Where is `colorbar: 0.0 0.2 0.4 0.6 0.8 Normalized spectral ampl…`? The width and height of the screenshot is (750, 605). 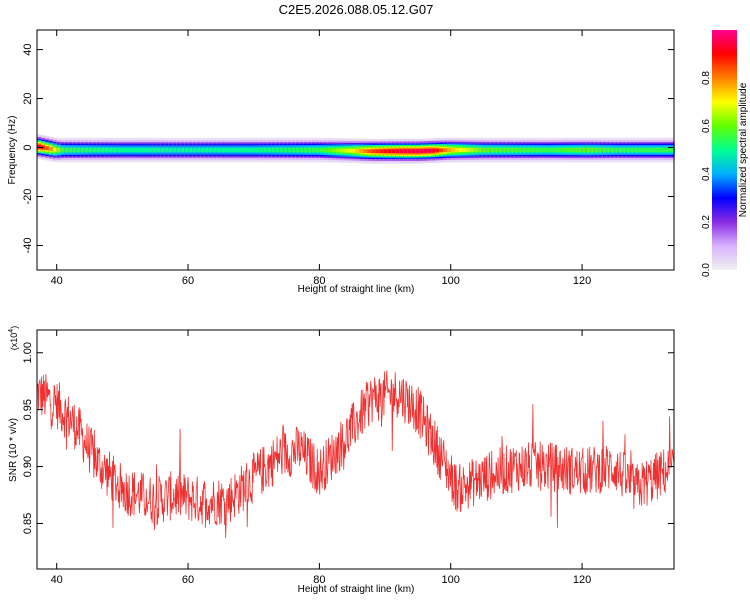 colorbar: 0.0 0.2 0.4 0.6 0.8 Normalized spectral ampl… is located at coordinates (725, 153).